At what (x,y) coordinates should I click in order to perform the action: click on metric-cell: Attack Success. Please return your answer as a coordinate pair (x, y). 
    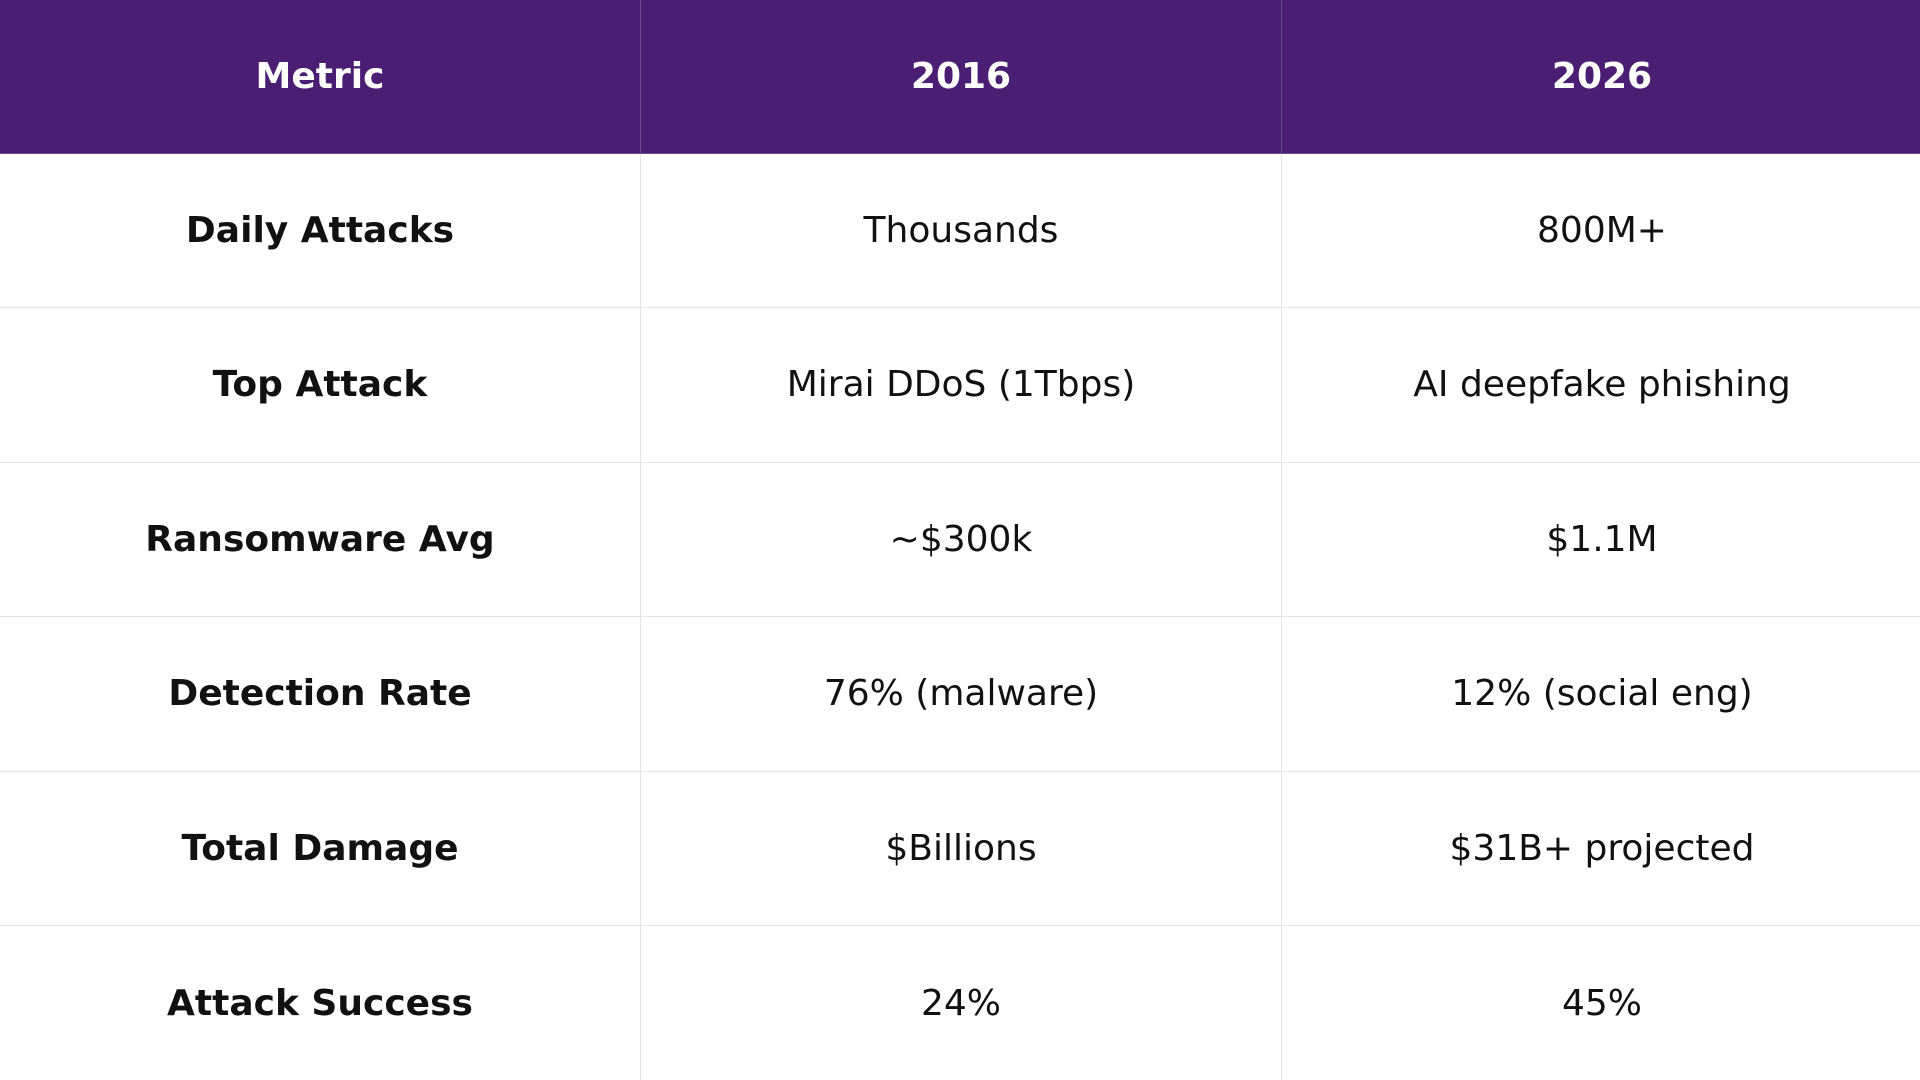
    Looking at the image, I should click on (320, 1002).